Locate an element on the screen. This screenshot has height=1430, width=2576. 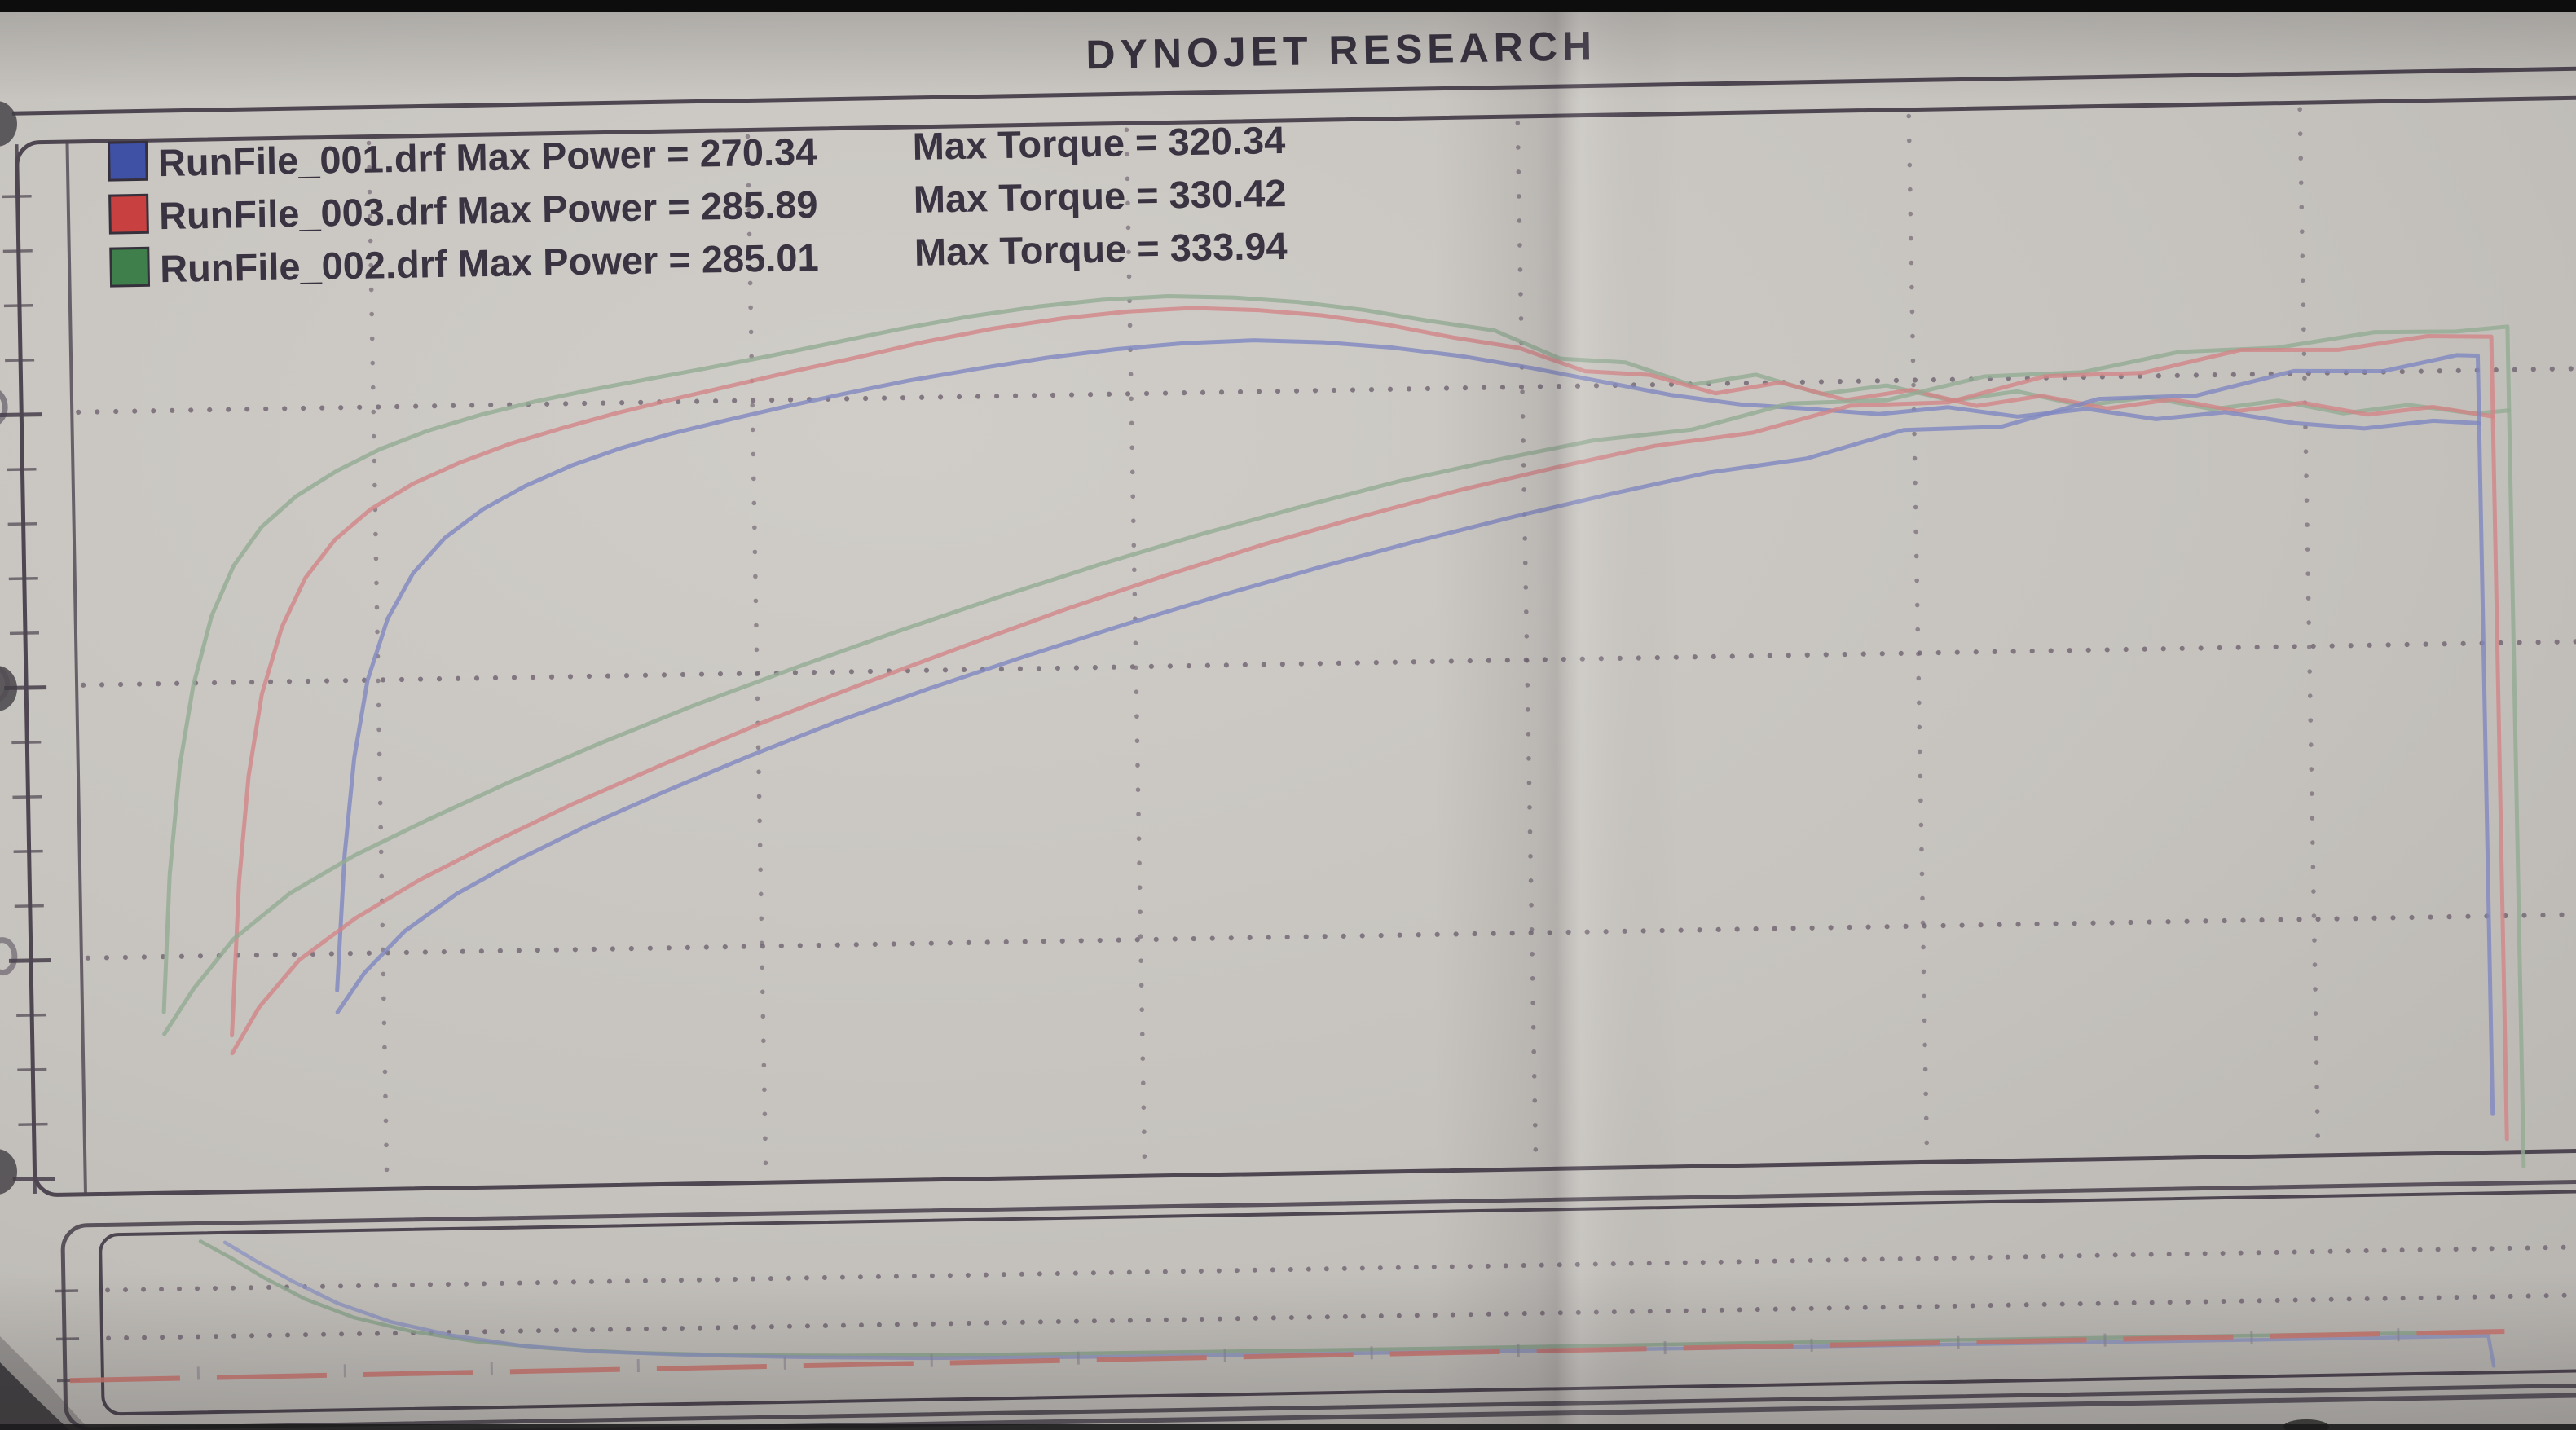
bottom-left-corner-soft-shadow is located at coordinates (45, 1383).